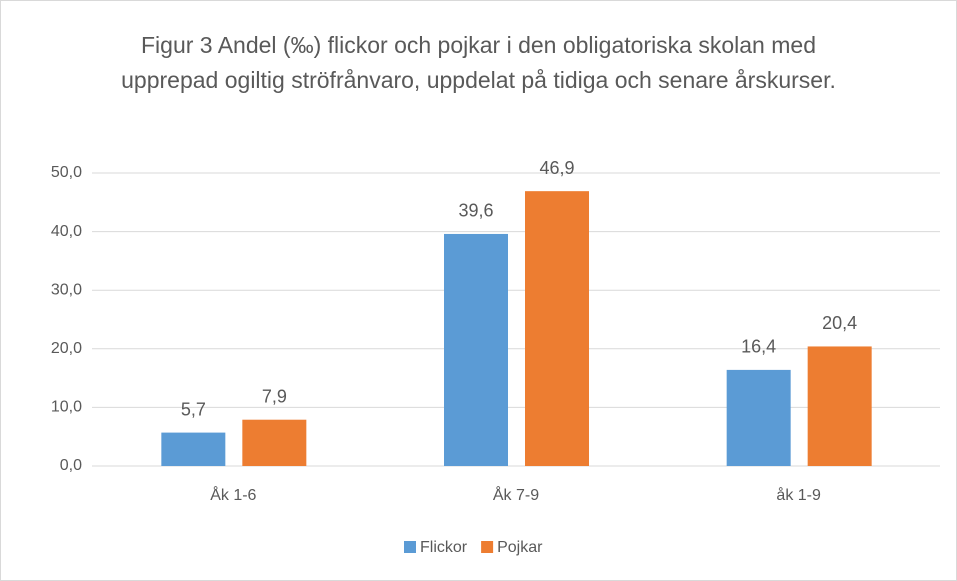  What do you see at coordinates (233, 494) in the screenshot?
I see `x-tick-label: Åk 1-6` at bounding box center [233, 494].